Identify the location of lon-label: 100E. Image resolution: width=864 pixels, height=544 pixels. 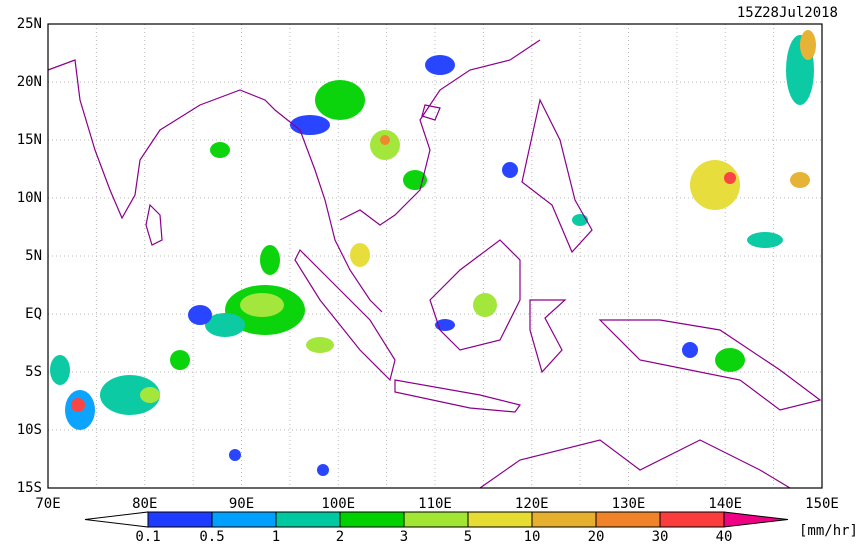
(338, 504).